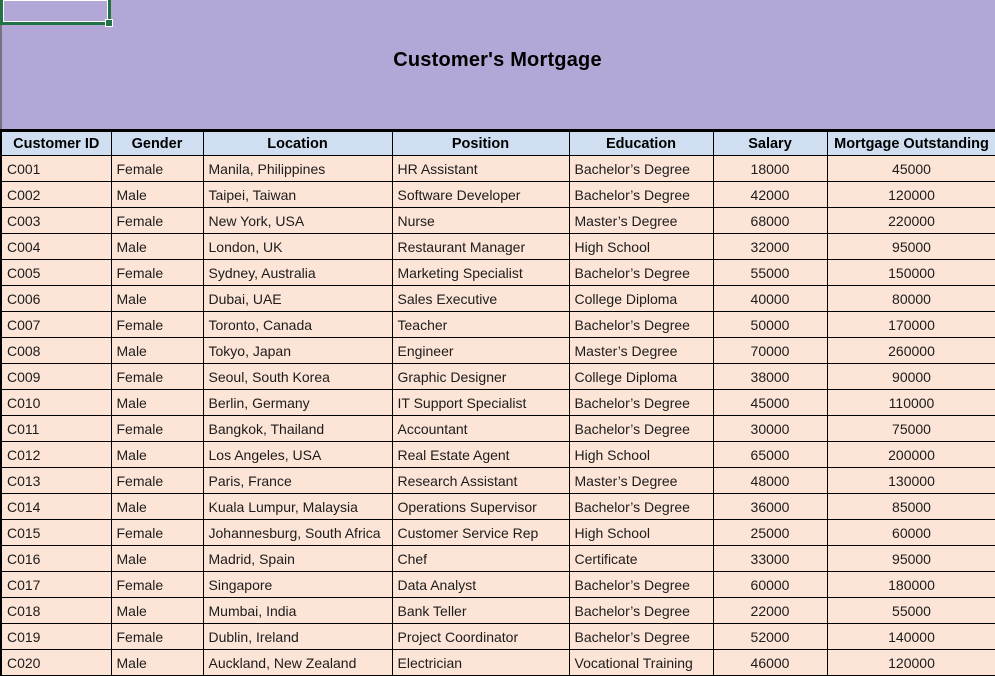 This screenshot has height=676, width=995. What do you see at coordinates (56, 584) in the screenshot?
I see `cell-customer-id: C017` at bounding box center [56, 584].